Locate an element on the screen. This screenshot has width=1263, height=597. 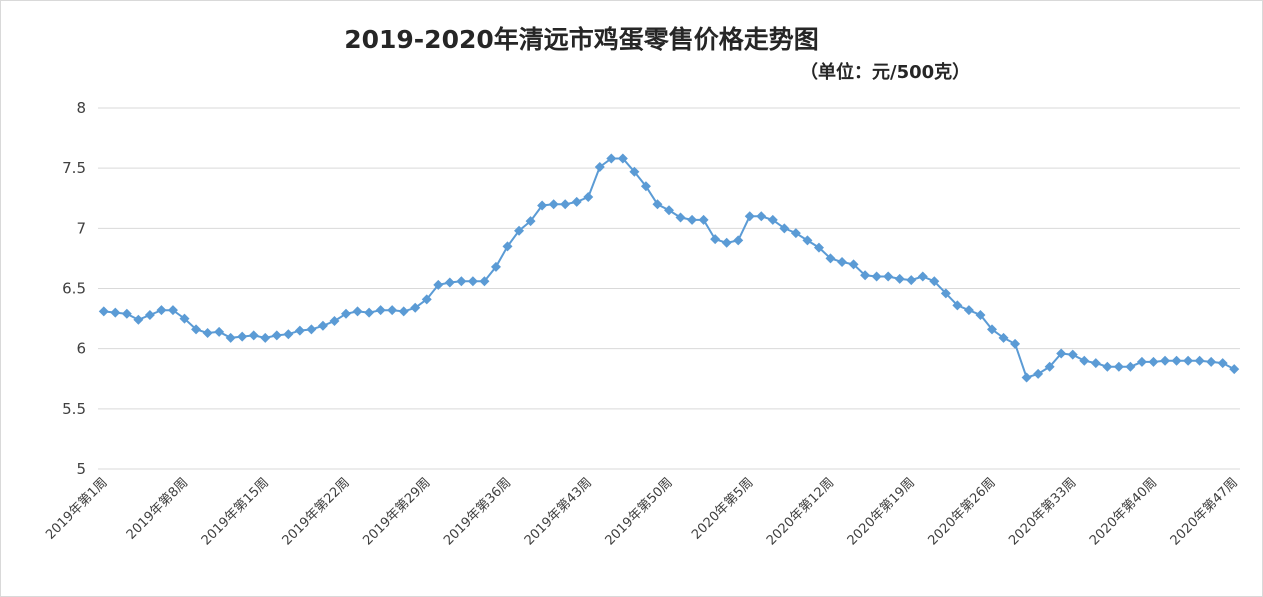
y-tick-label: 5 is located at coordinates (81, 469).